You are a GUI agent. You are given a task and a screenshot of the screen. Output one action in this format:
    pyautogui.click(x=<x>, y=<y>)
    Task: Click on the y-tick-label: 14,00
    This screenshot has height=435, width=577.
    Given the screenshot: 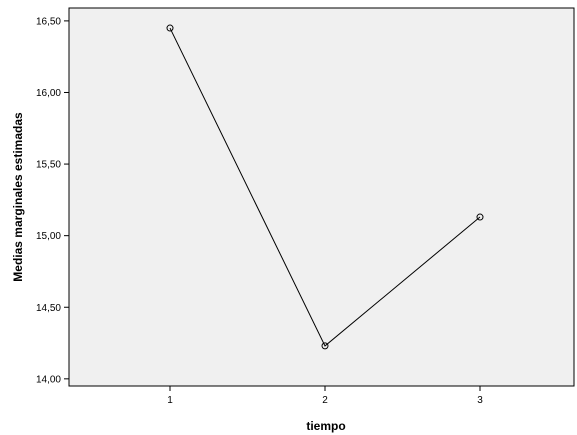 What is the action you would take?
    pyautogui.click(x=48, y=379)
    